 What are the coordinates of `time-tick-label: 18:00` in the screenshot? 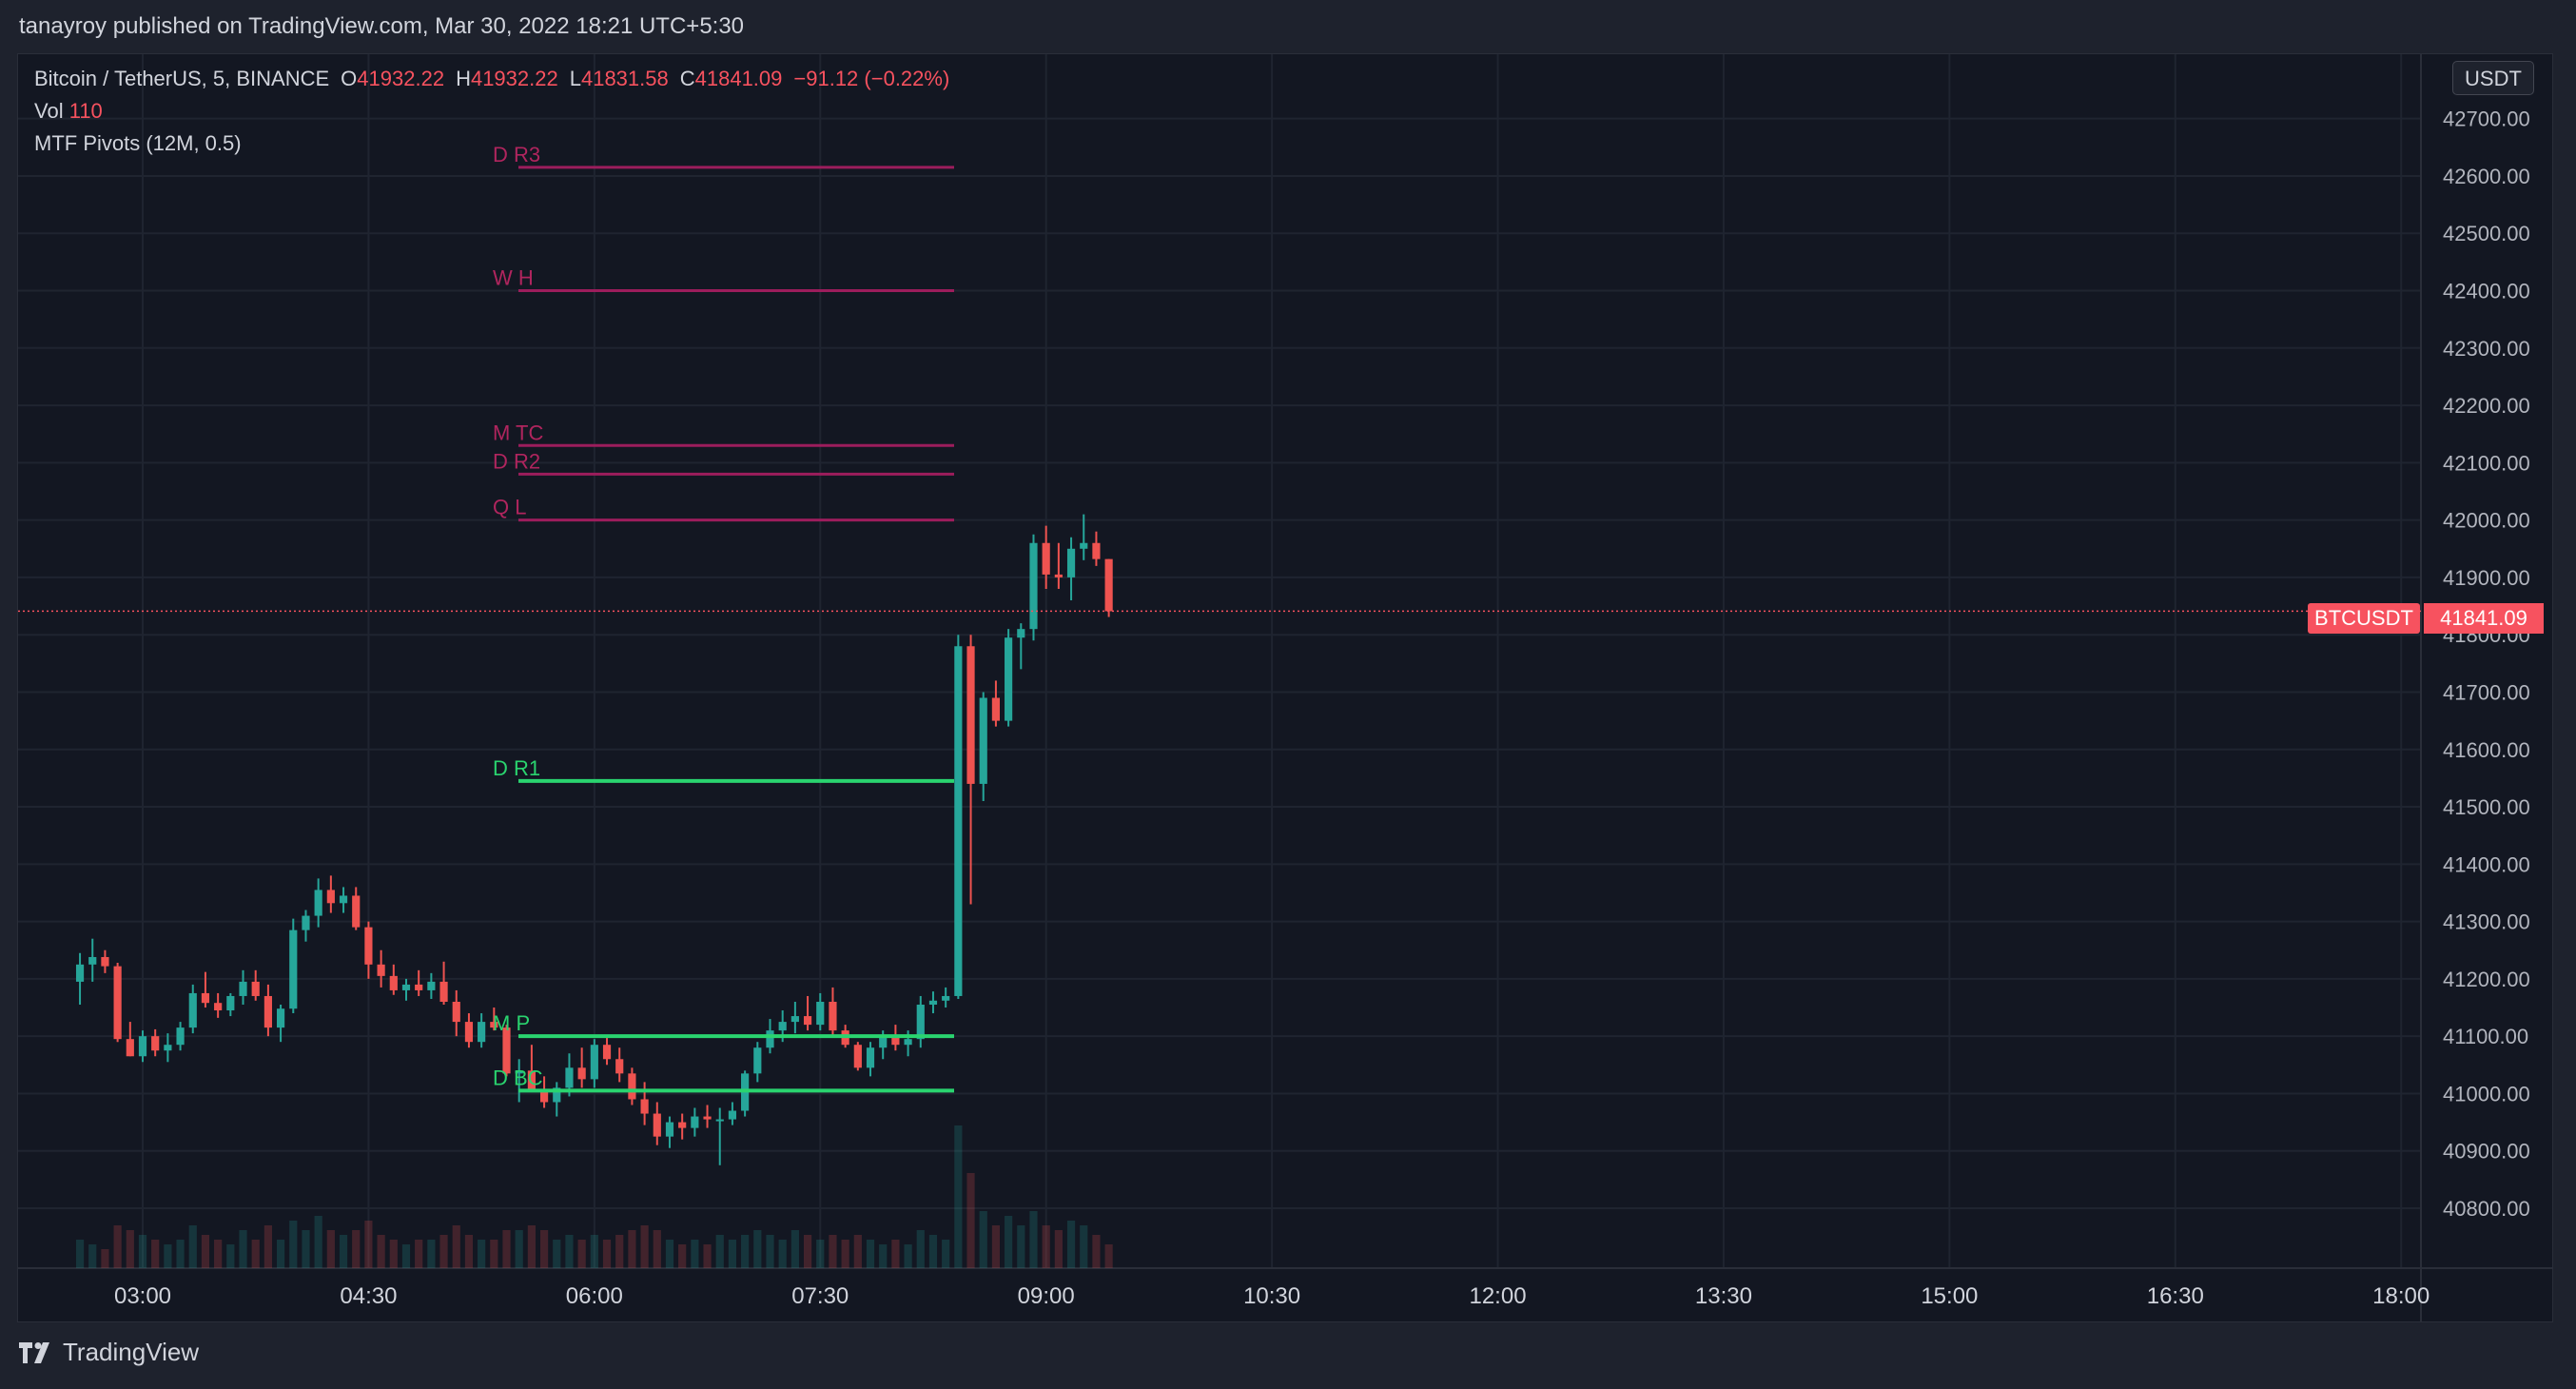 It's located at (2401, 1296).